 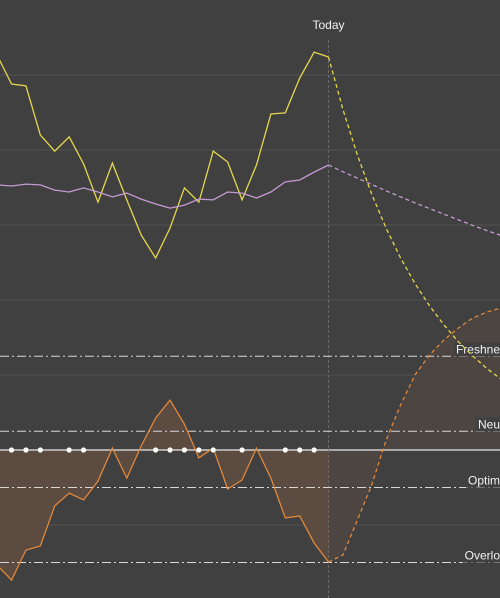 I want to click on reference-label: Optim, so click(x=484, y=481).